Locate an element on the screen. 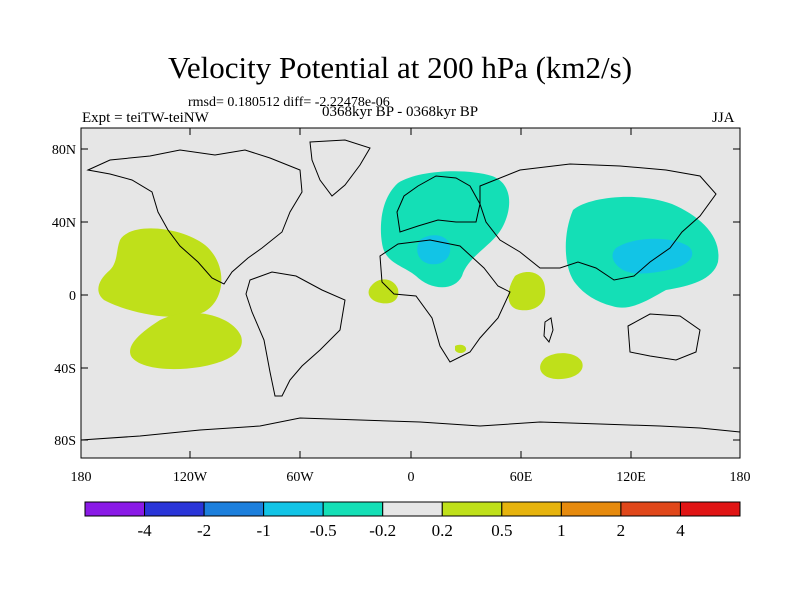 Image resolution: width=800 pixels, height=600 pixels. colorbar-label: 1 is located at coordinates (561, 530).